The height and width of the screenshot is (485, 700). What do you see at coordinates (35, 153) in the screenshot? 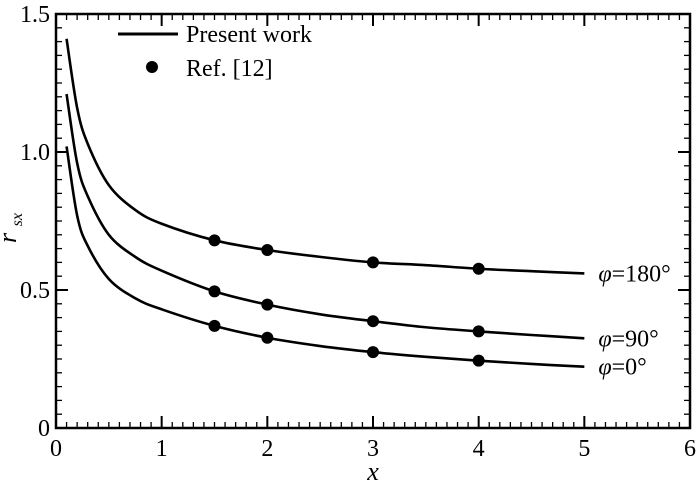
I see `y-tick-label: 1.0` at bounding box center [35, 153].